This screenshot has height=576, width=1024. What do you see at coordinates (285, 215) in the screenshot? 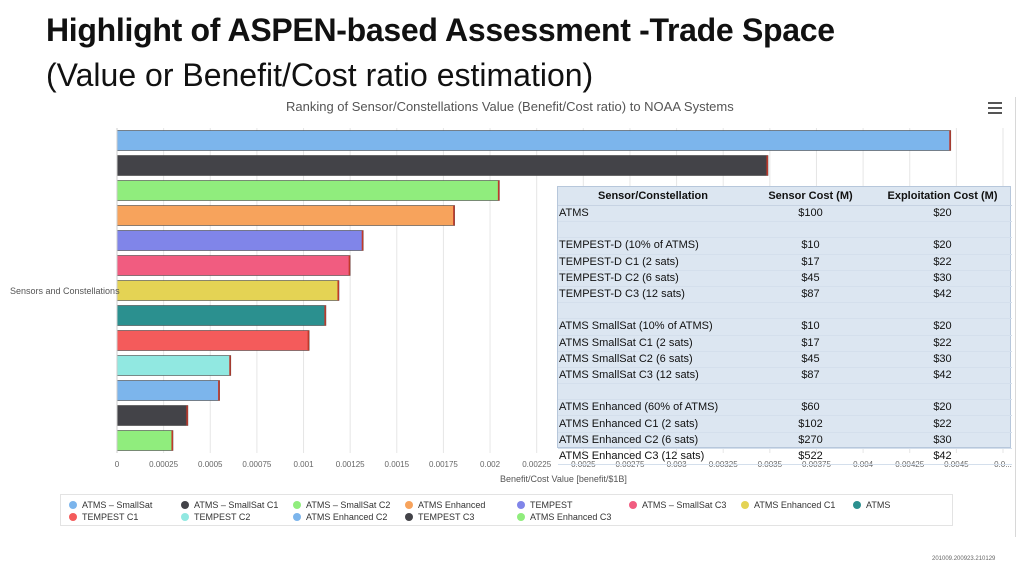
I see `bar-atms-enhanced` at bounding box center [285, 215].